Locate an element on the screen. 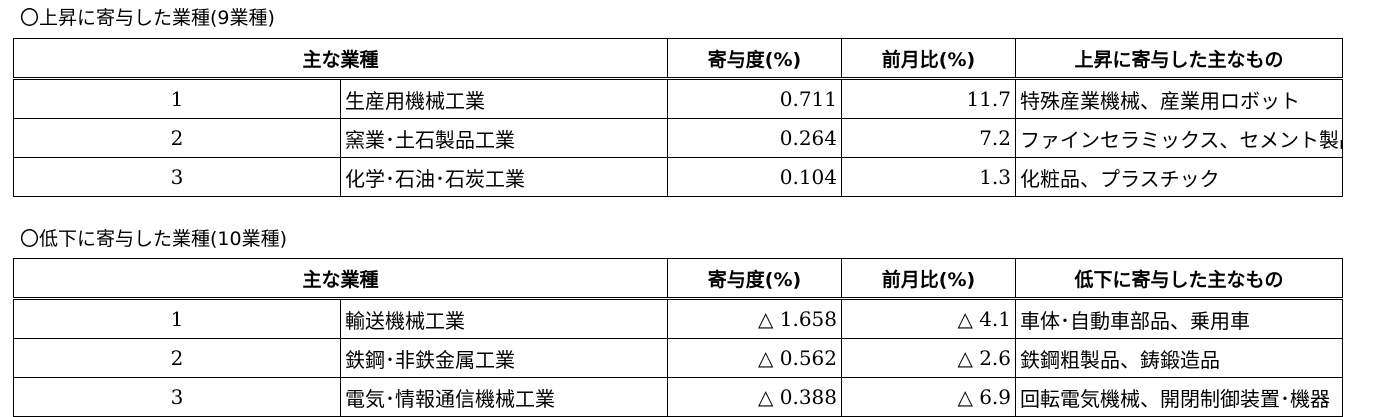  table-row: 1 生産用機械工業 0.711 11.7 特殊産業機械、産業用ロボット is located at coordinates (678, 98).